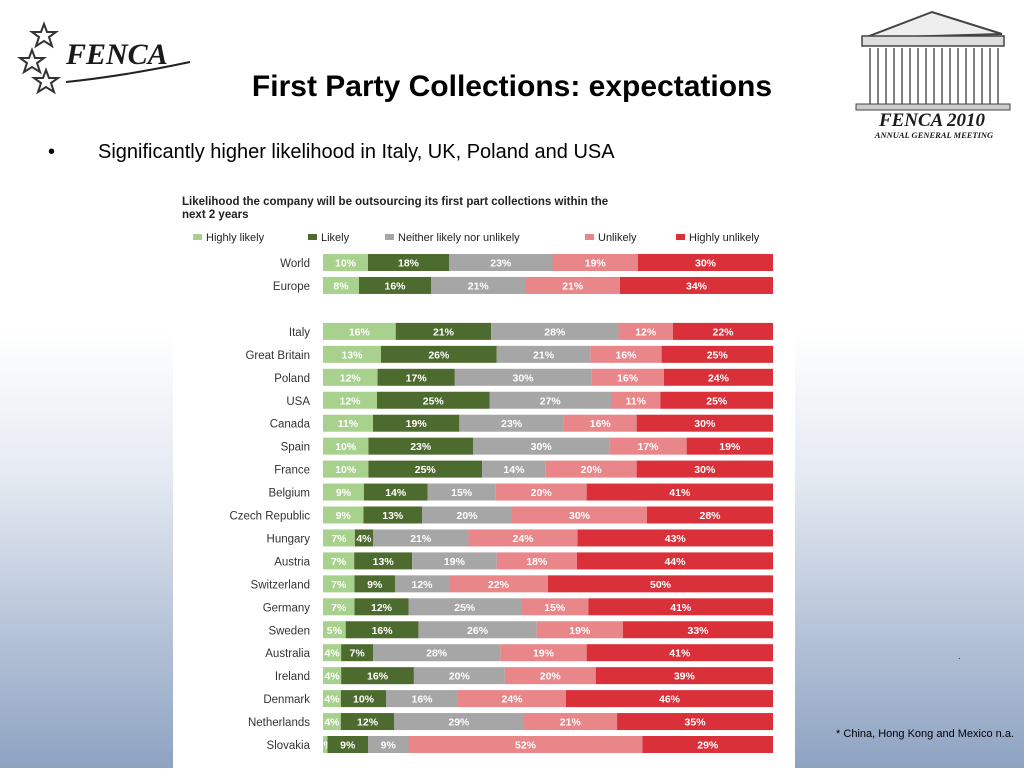  I want to click on star-icon, so click(44, 35).